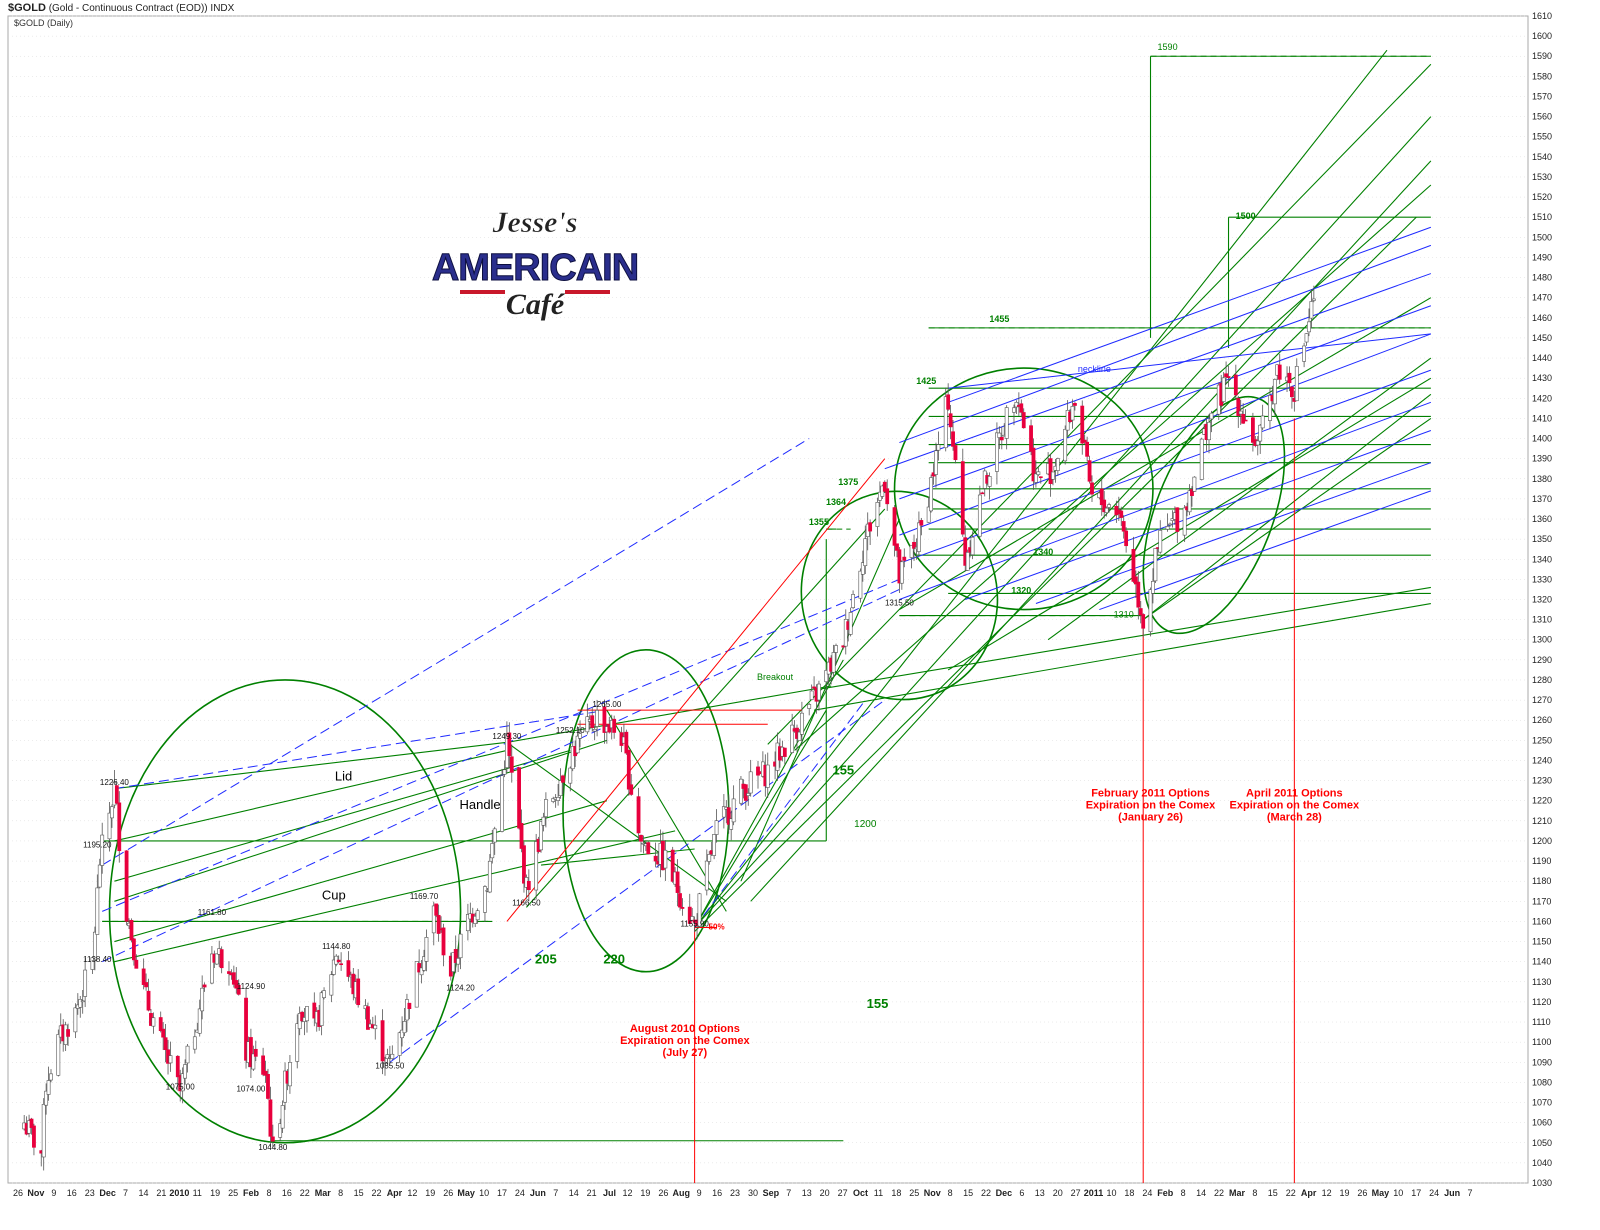 The height and width of the screenshot is (1230, 1600). Describe the element at coordinates (1542, 1123) in the screenshot. I see `y-tick-label: 1060` at that location.